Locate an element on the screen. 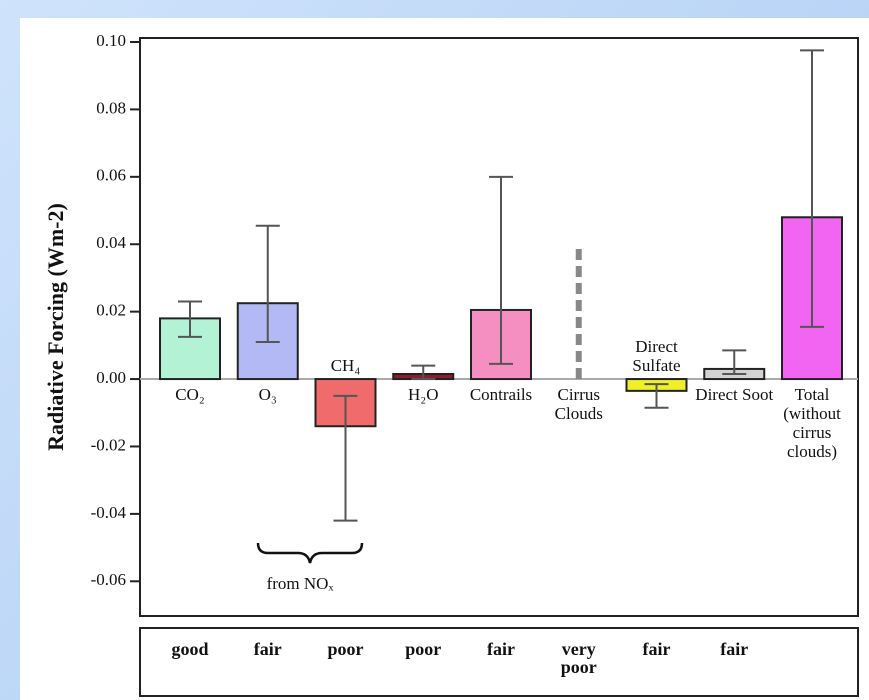 This screenshot has width=869, height=700. x-tick-label-box: CO₂ is located at coordinates (190, 395).